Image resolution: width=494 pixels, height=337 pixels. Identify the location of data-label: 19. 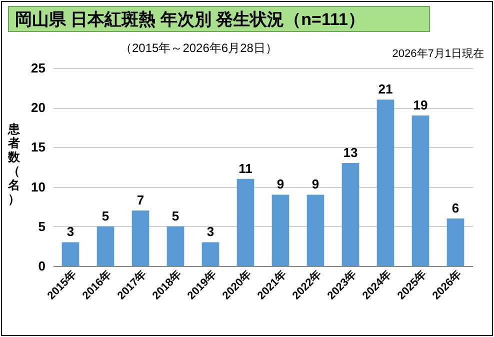
(420, 105).